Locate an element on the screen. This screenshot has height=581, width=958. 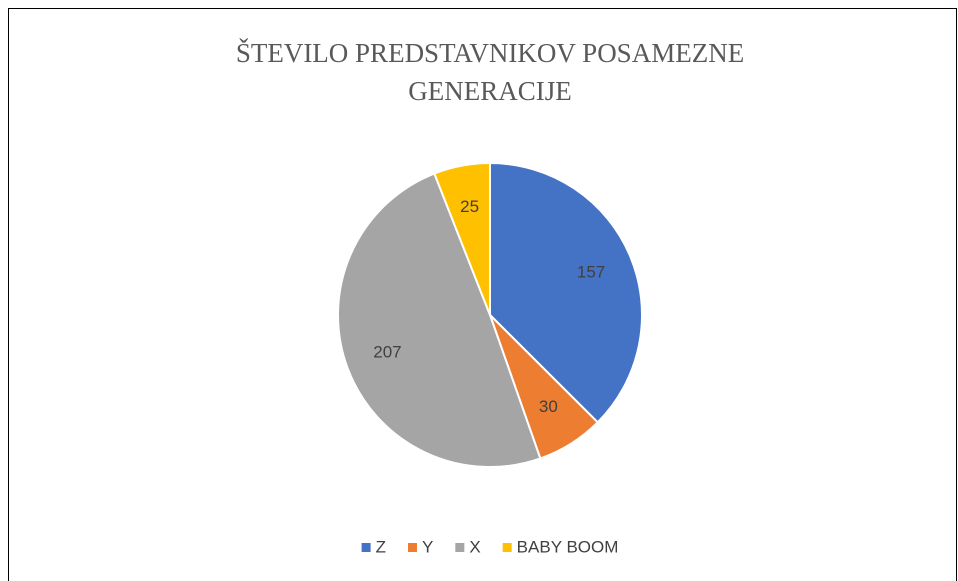
legend-label: BABY BOOM is located at coordinates (568, 546).